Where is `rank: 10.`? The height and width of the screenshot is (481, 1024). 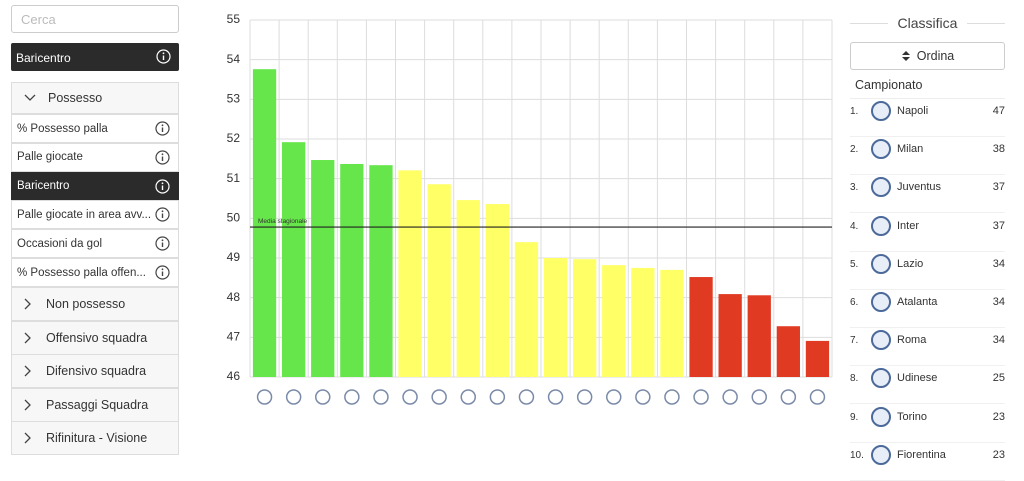
rank: 10. is located at coordinates (857, 455).